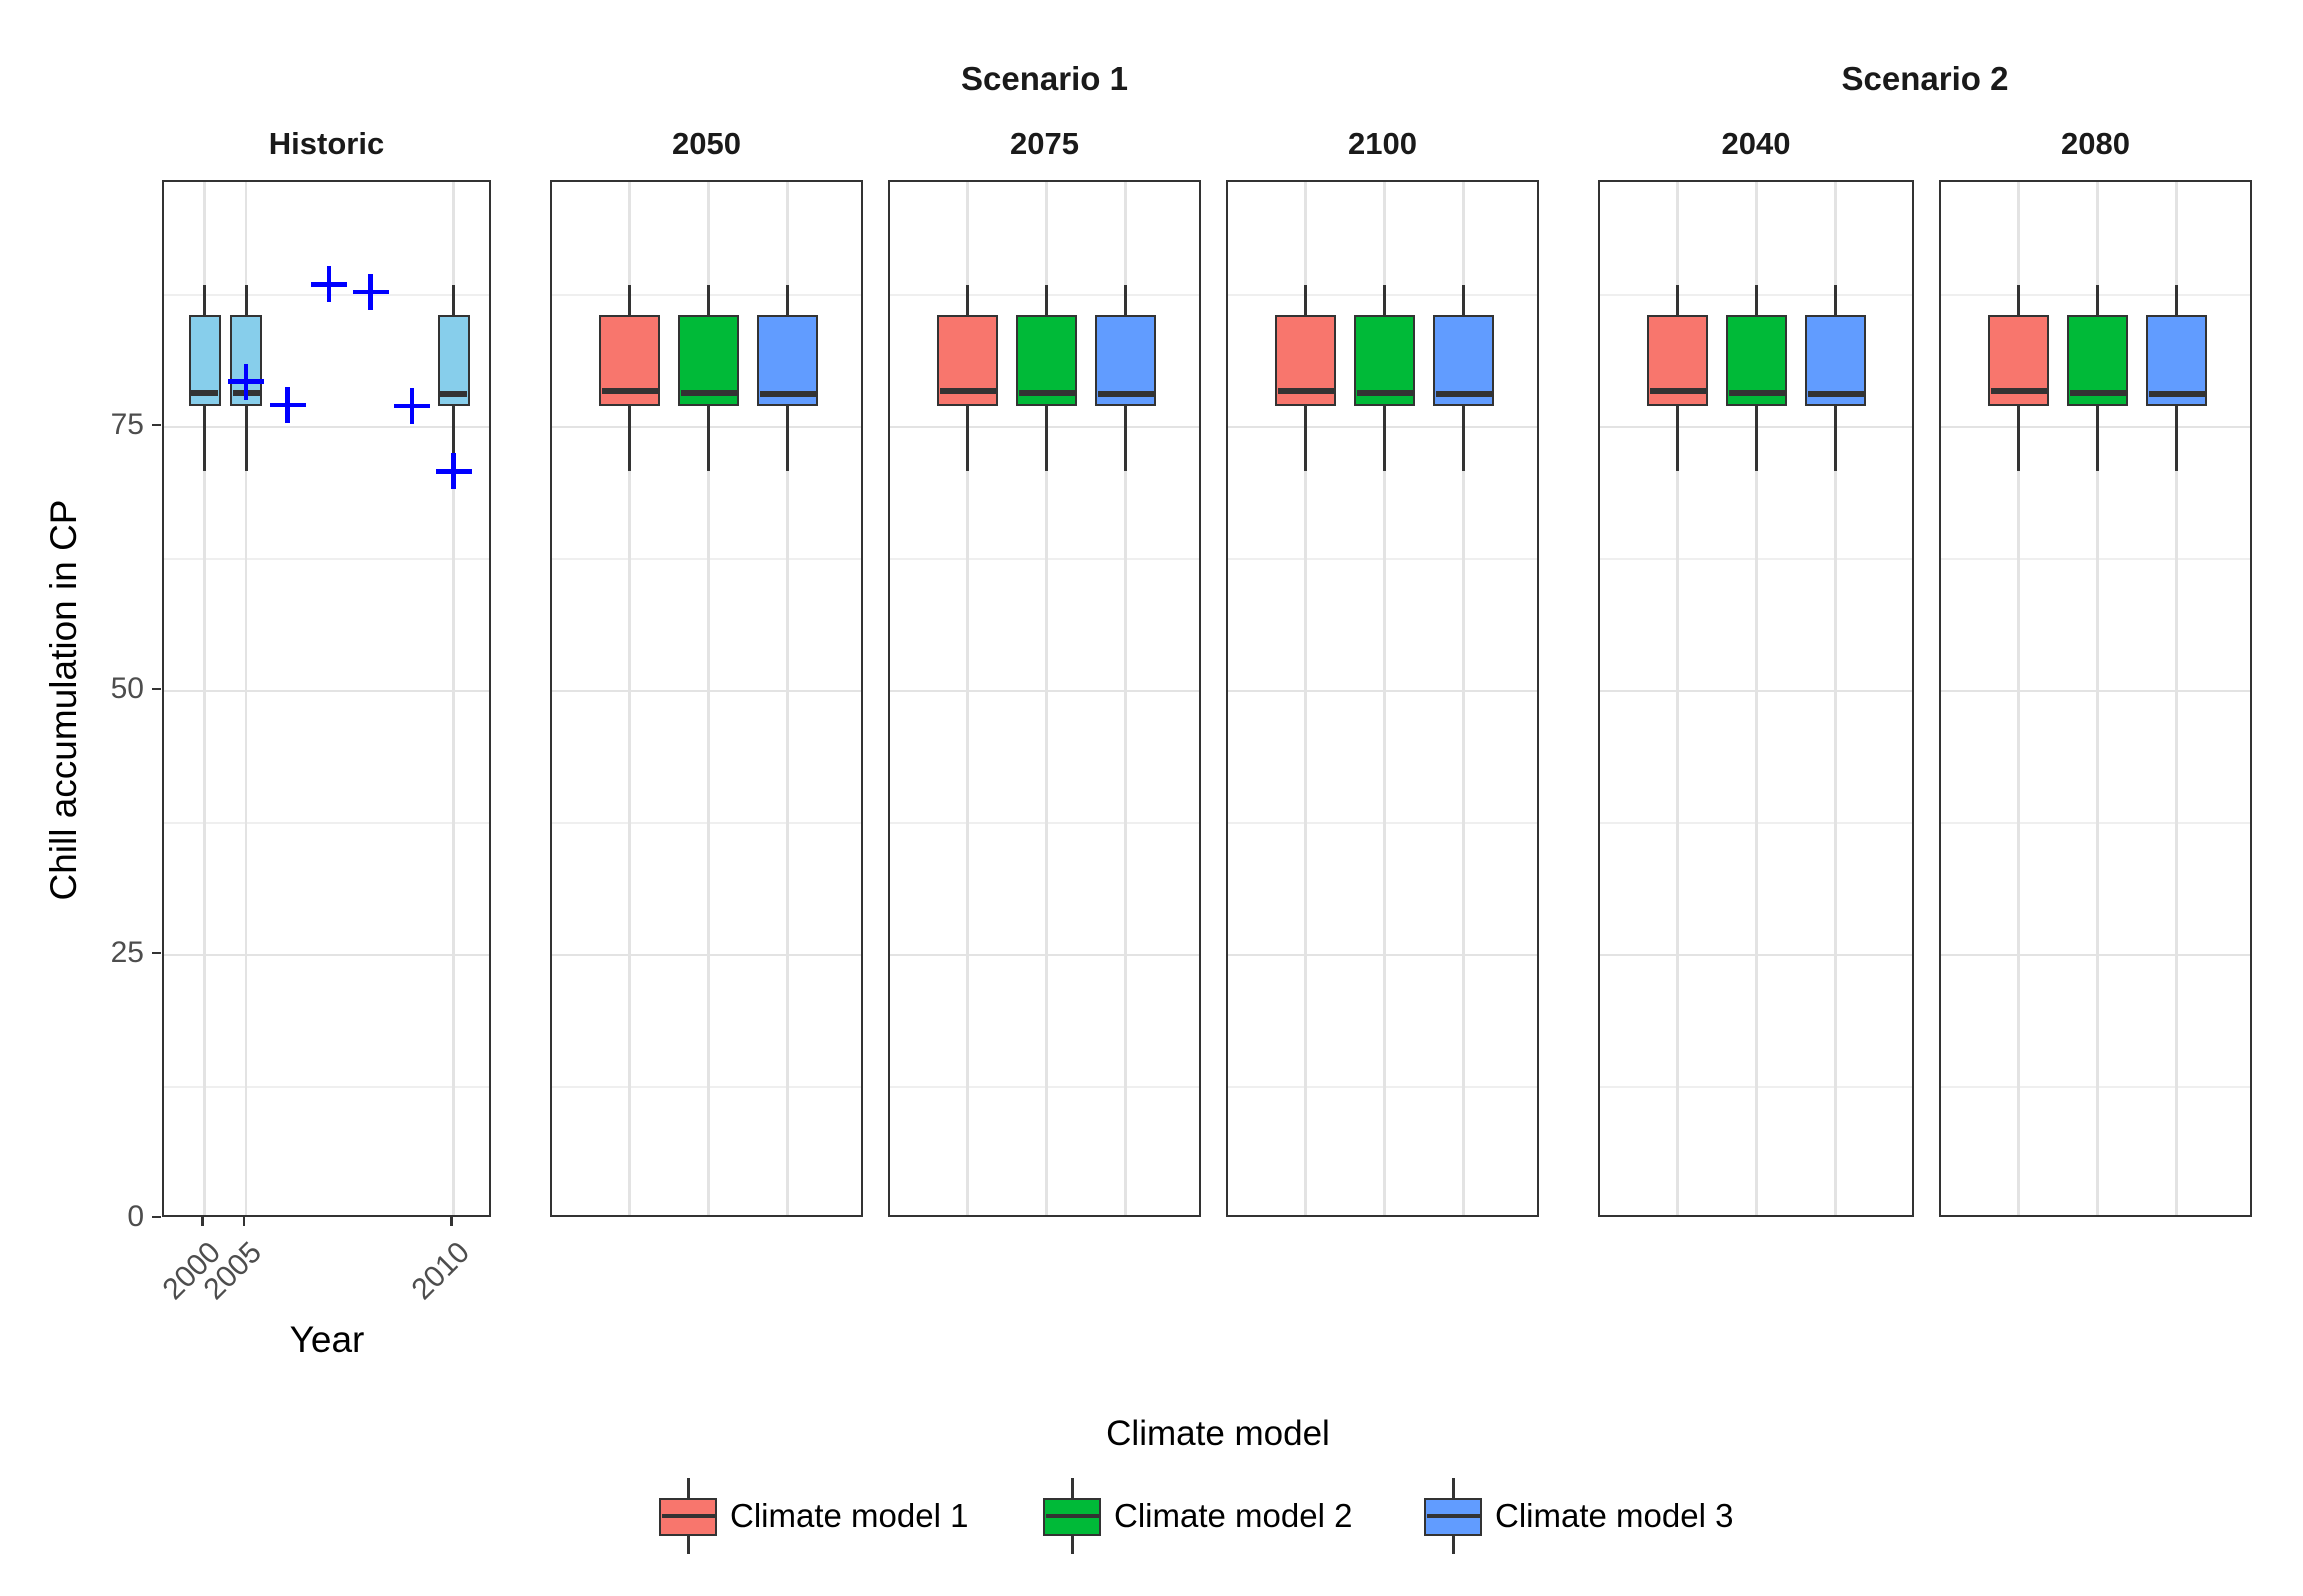 Image resolution: width=2303 pixels, height=1596 pixels. I want to click on facet-group-label: Scenario 1, so click(1044, 78).